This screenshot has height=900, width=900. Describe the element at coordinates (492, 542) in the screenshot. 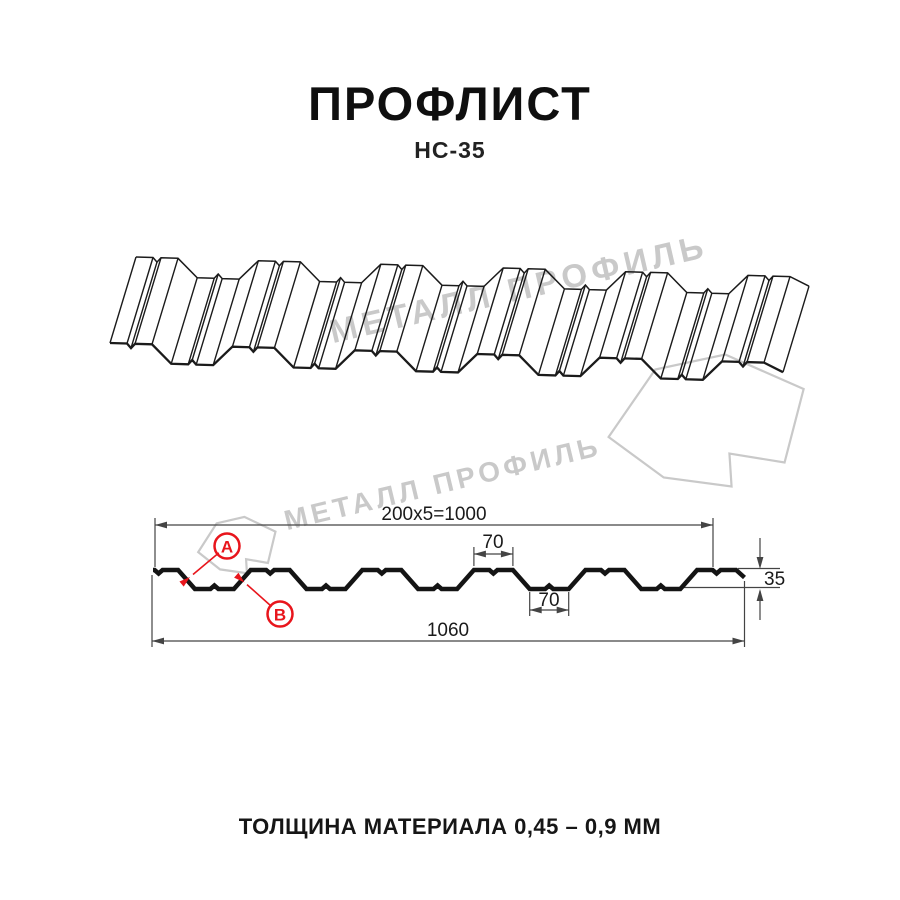

I see `dim-rib-top-label: 70` at that location.